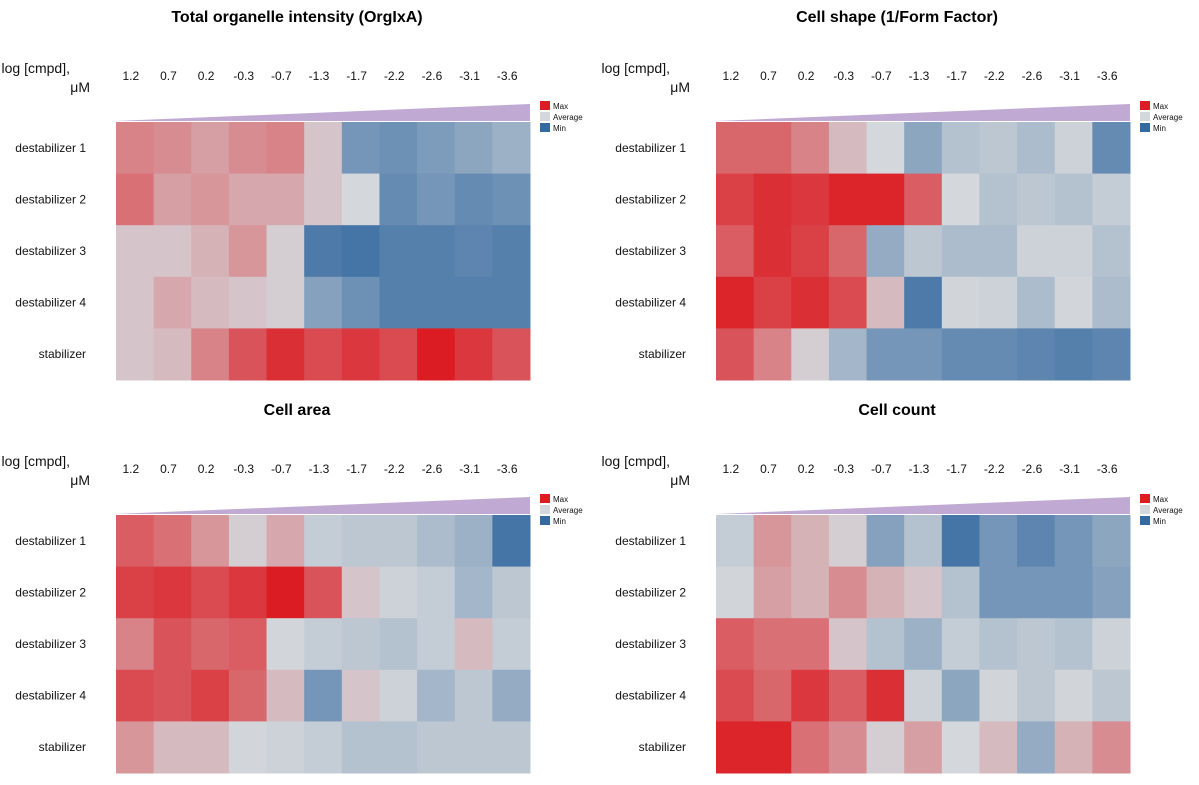 The width and height of the screenshot is (1199, 785). Describe the element at coordinates (507, 469) in the screenshot. I see `column-tick-label: -3.6` at that location.